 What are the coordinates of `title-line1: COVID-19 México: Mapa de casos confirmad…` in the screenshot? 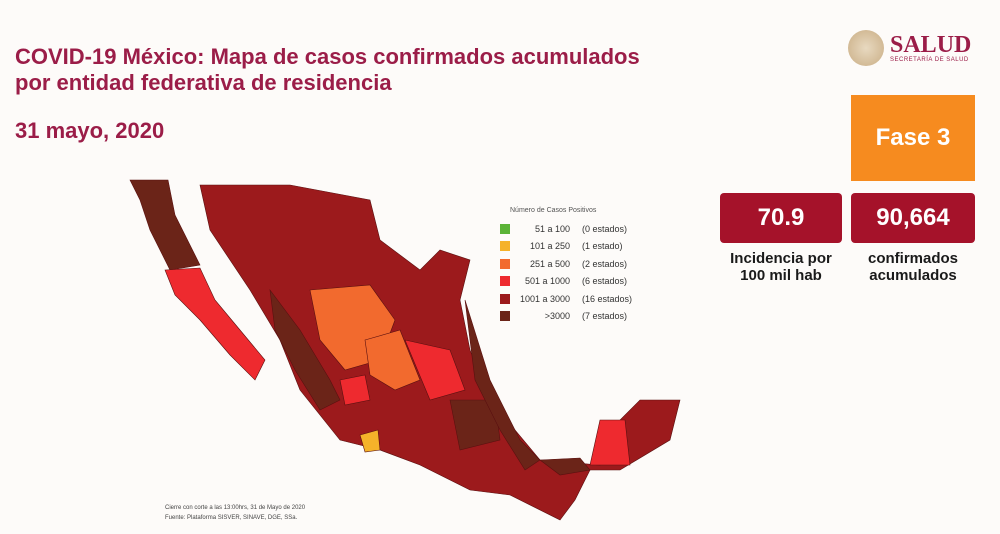 It's located at (327, 56).